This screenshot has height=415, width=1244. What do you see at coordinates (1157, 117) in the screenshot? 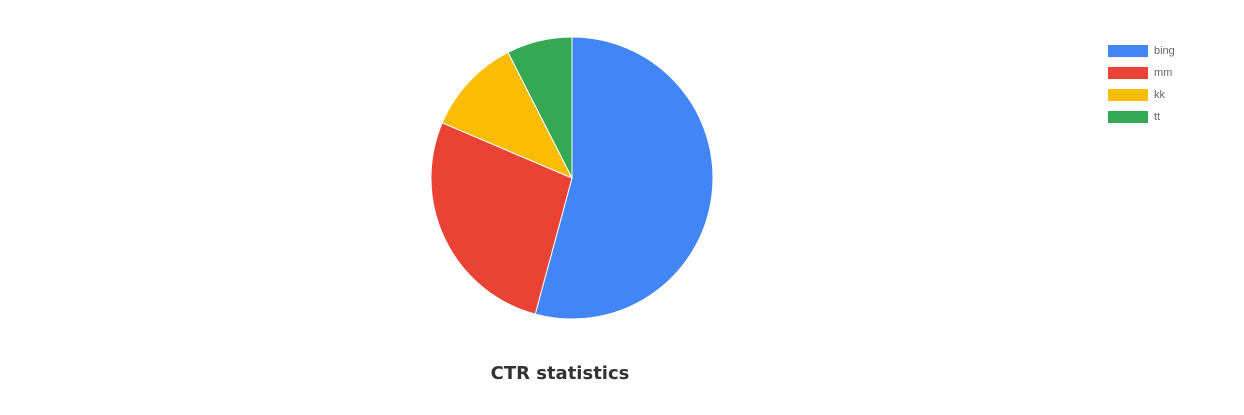
I see `legend-label: tt` at bounding box center [1157, 117].